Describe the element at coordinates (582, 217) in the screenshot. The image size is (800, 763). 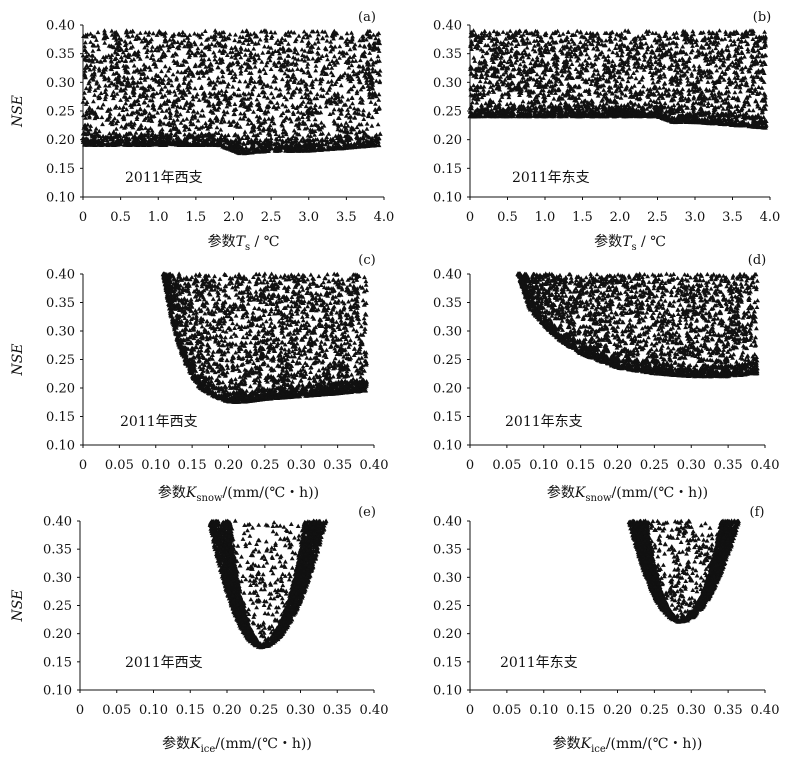
I see `x-tick-label: 1.5` at that location.